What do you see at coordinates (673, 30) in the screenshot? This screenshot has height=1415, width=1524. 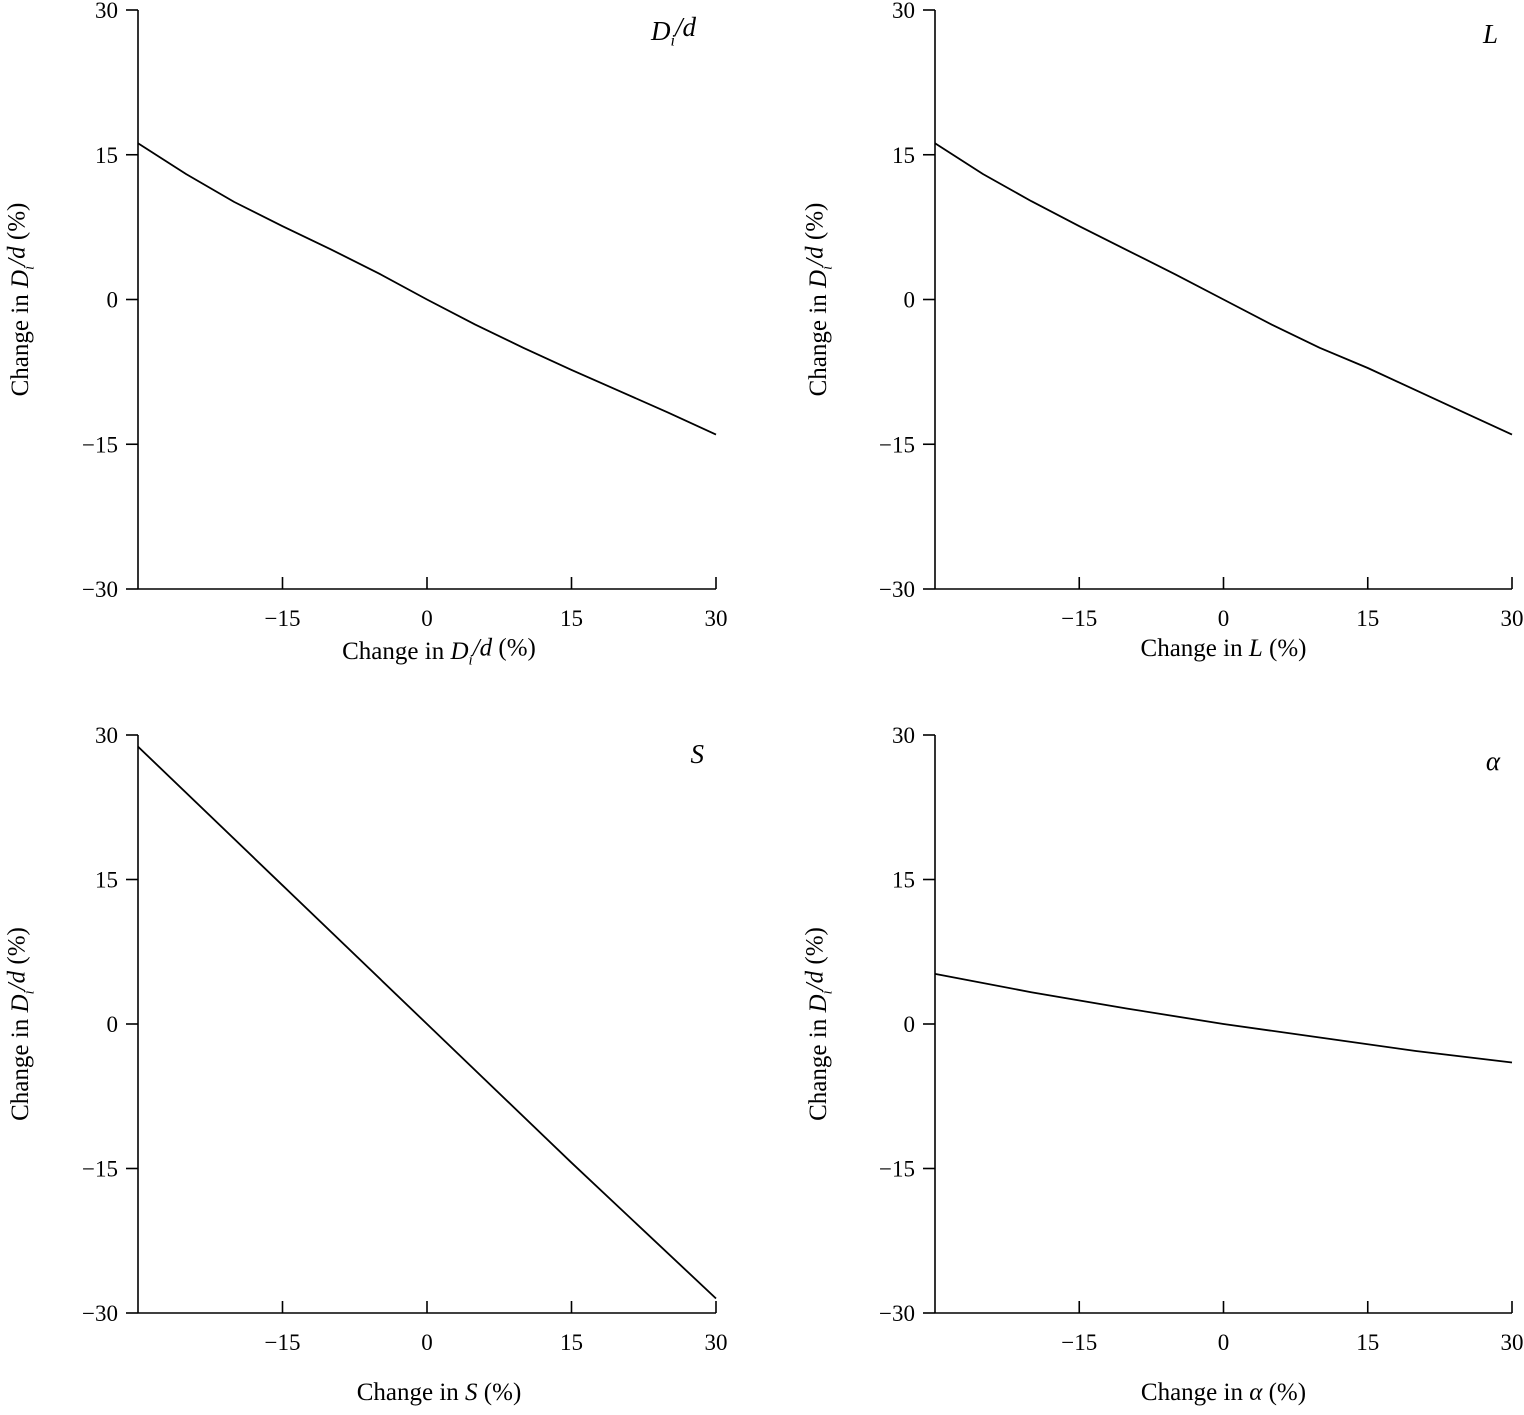 I see `panel-label: Di/d` at bounding box center [673, 30].